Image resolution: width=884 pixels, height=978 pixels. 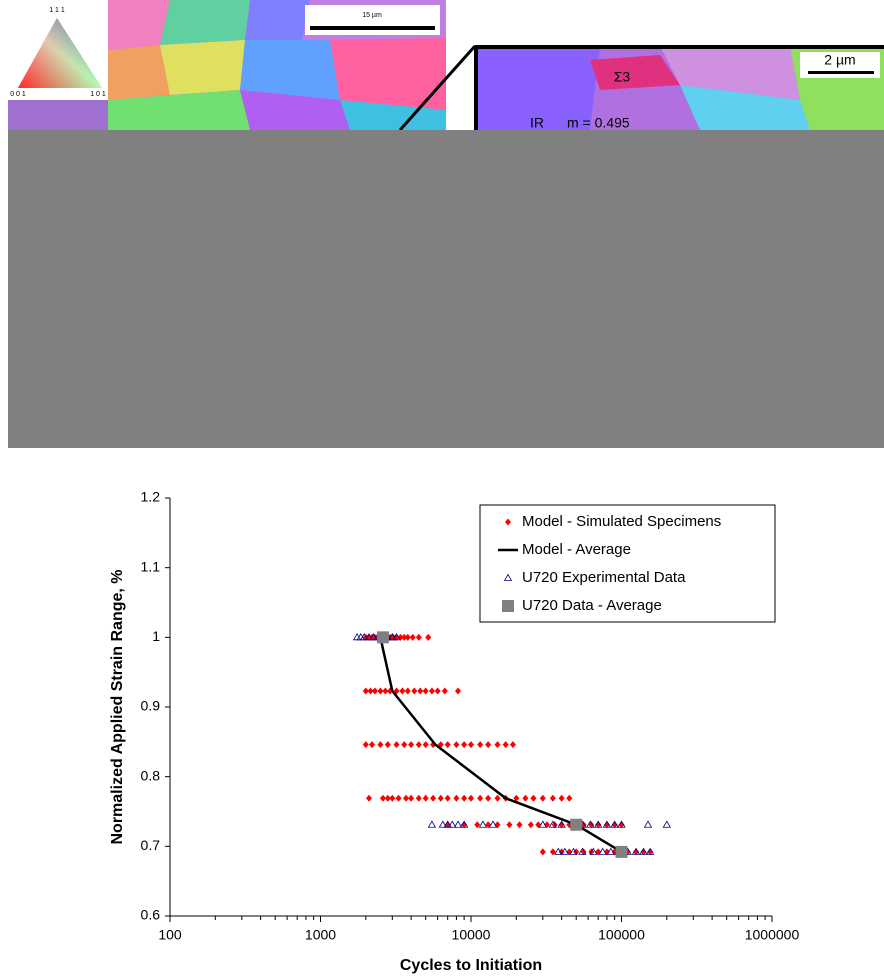 I want to click on y-tick-label: 1.1, so click(x=151, y=566).